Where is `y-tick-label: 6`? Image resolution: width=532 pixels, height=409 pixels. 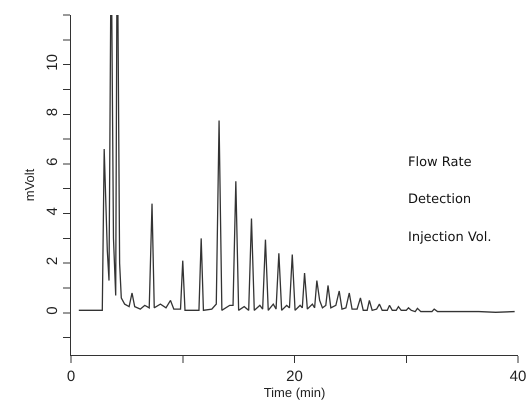 y-tick-label: 6 is located at coordinates (52, 161).